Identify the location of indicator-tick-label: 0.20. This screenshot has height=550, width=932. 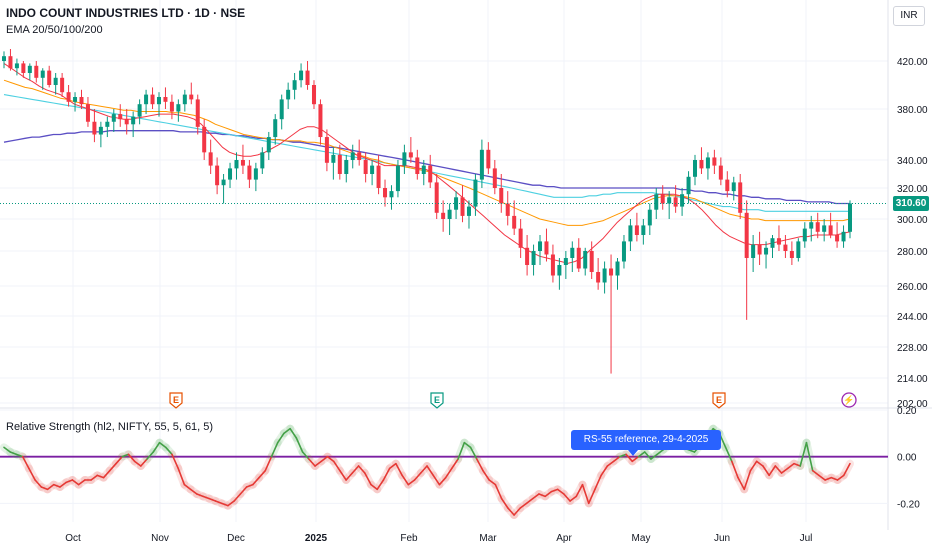
(907, 411).